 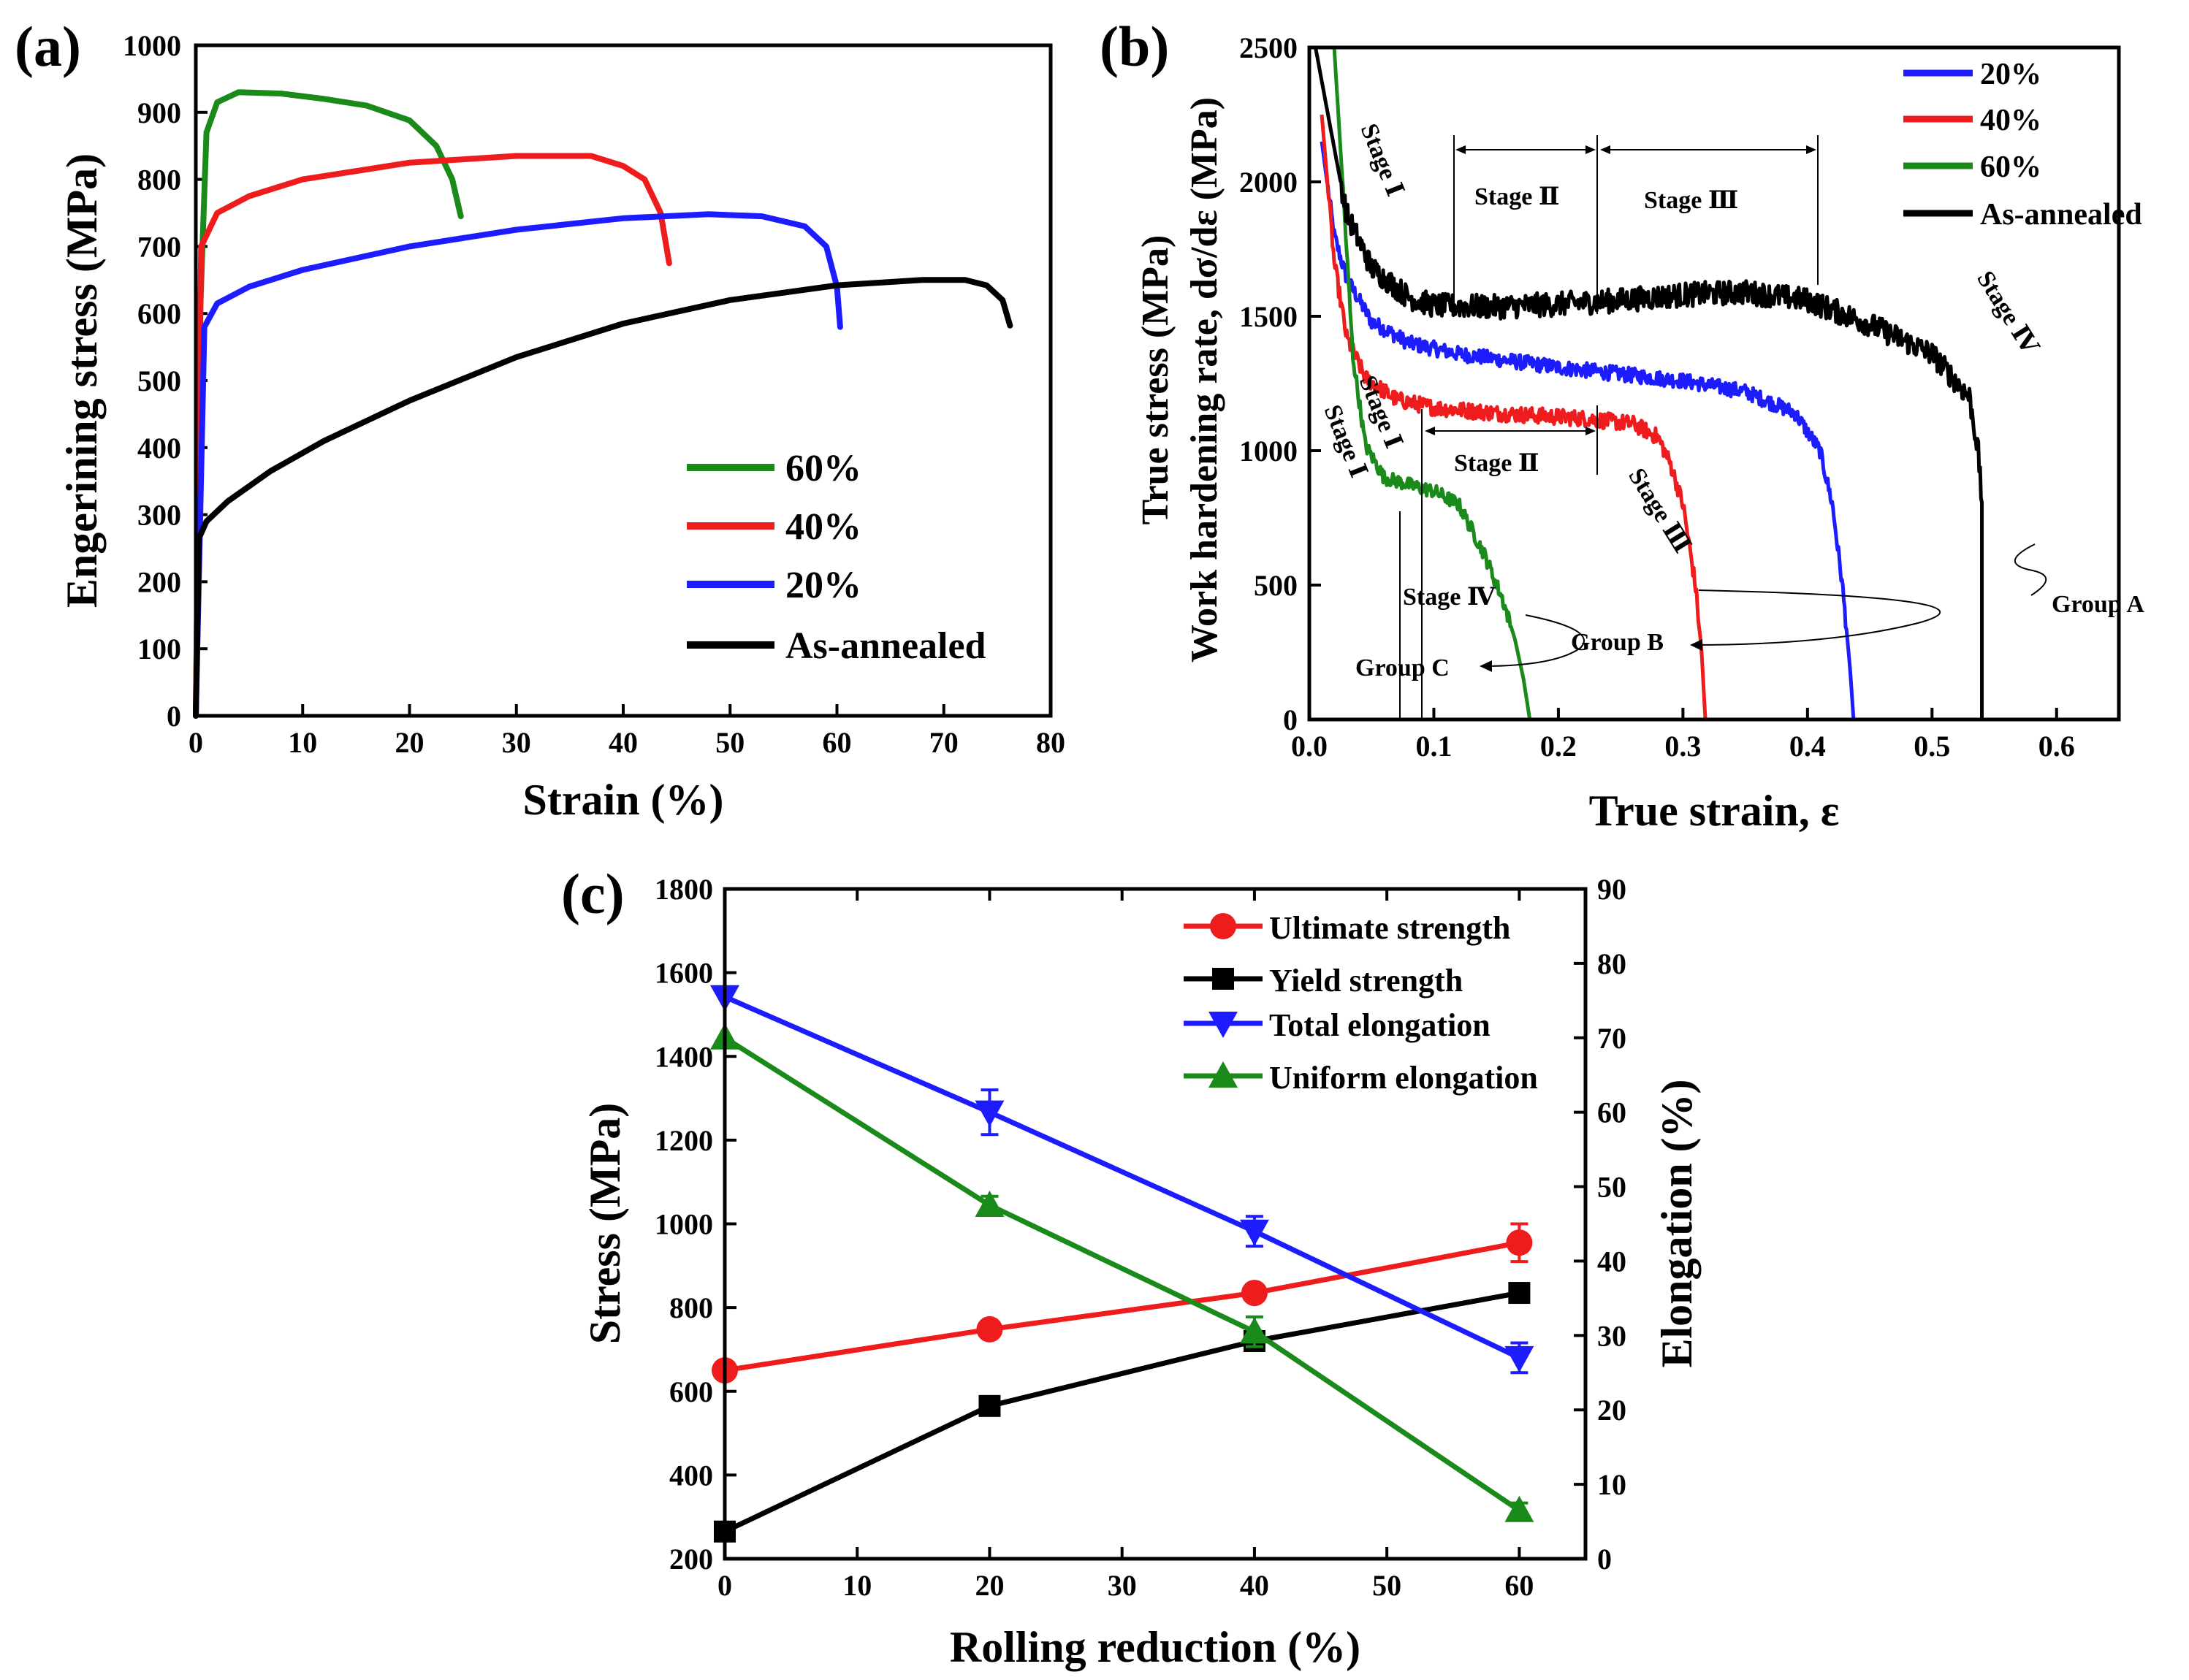 What do you see at coordinates (1223, 1025) in the screenshot?
I see `legend-marker-total-elongation` at bounding box center [1223, 1025].